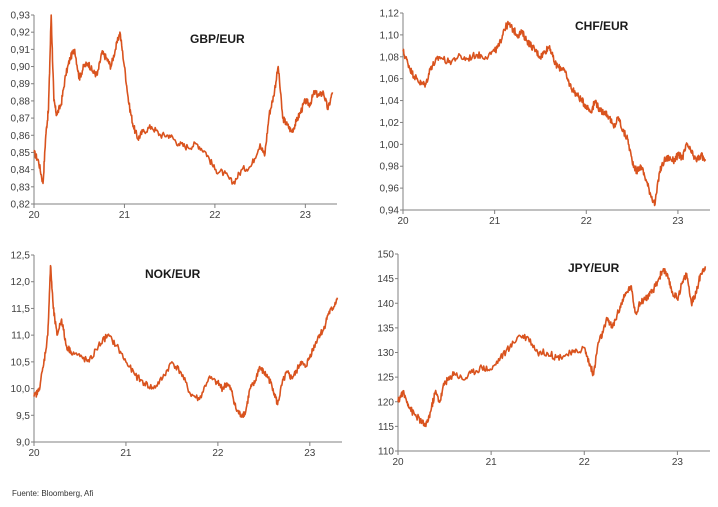 The width and height of the screenshot is (718, 507). Describe the element at coordinates (385, 402) in the screenshot. I see `jpy-eur-y-tick-label: 120` at that location.